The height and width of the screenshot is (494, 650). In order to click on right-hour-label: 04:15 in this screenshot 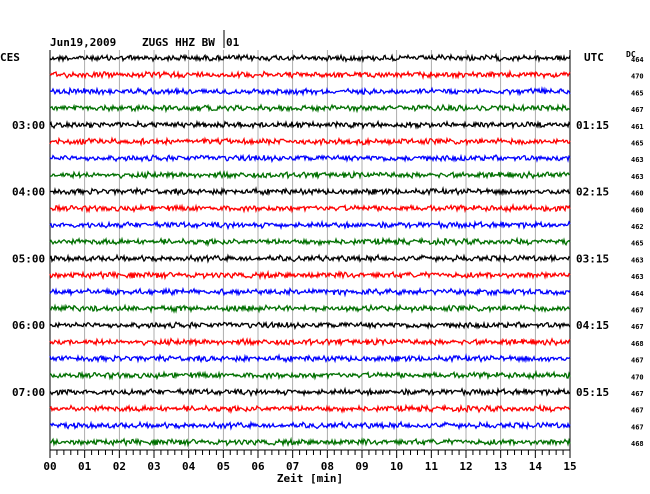, I will do `click(592, 325)`.